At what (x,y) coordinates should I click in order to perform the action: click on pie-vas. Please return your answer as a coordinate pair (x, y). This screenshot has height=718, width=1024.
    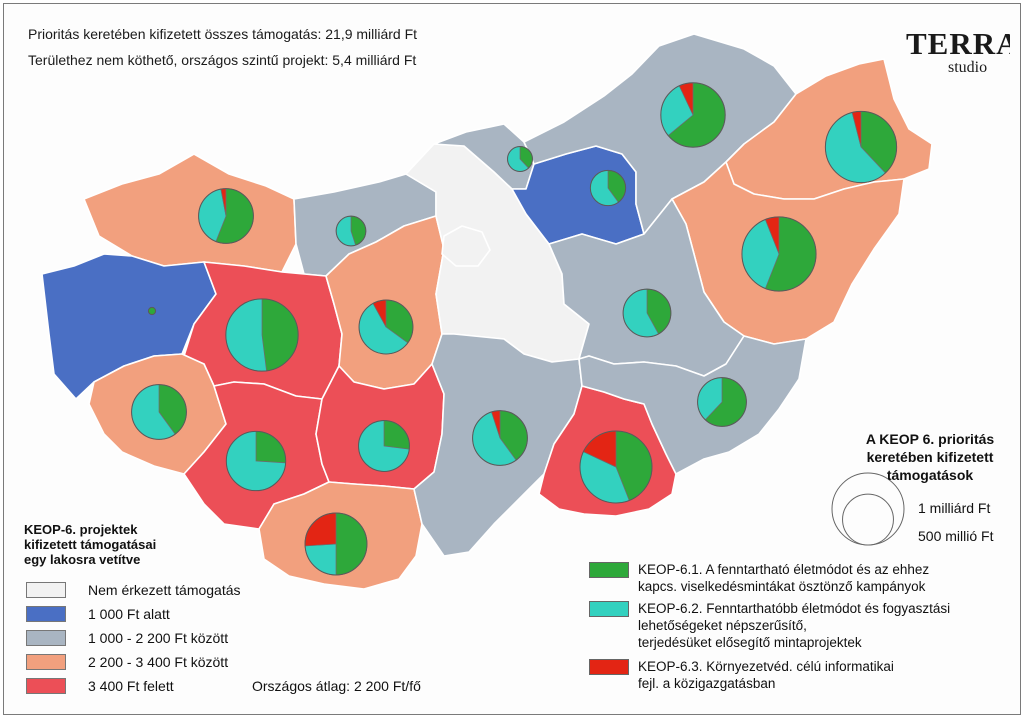
    Looking at the image, I should click on (152, 311).